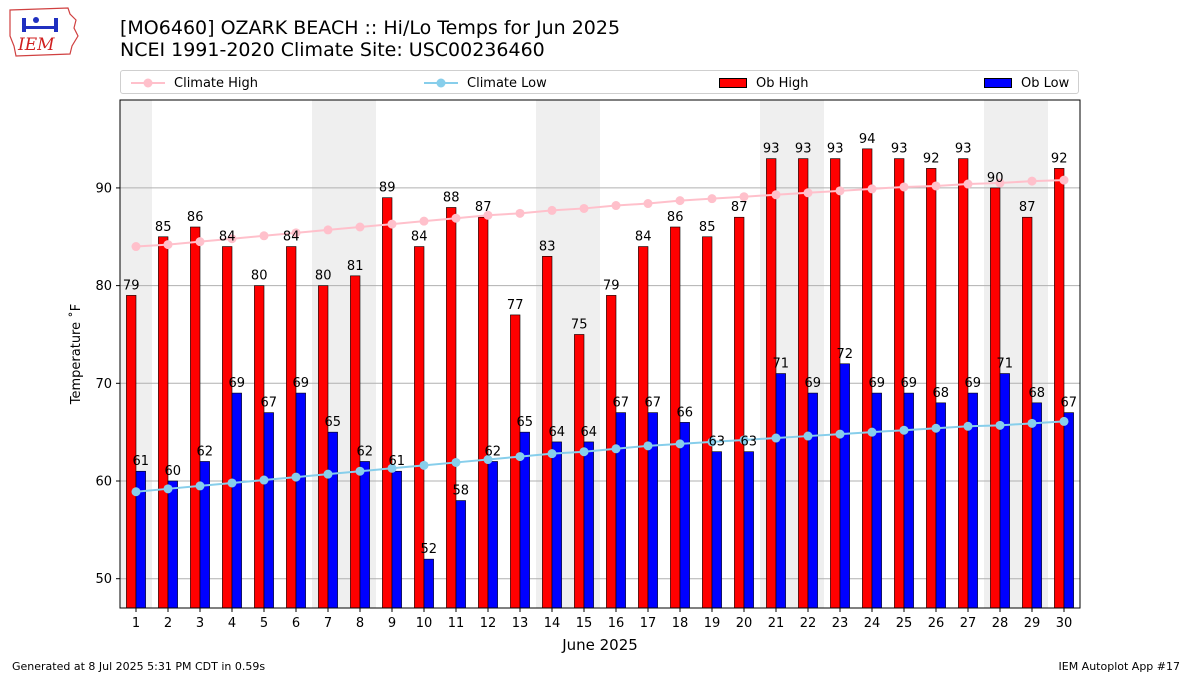 This screenshot has height=675, width=1200. What do you see at coordinates (441, 83) in the screenshot?
I see `climate-low-swatch` at bounding box center [441, 83].